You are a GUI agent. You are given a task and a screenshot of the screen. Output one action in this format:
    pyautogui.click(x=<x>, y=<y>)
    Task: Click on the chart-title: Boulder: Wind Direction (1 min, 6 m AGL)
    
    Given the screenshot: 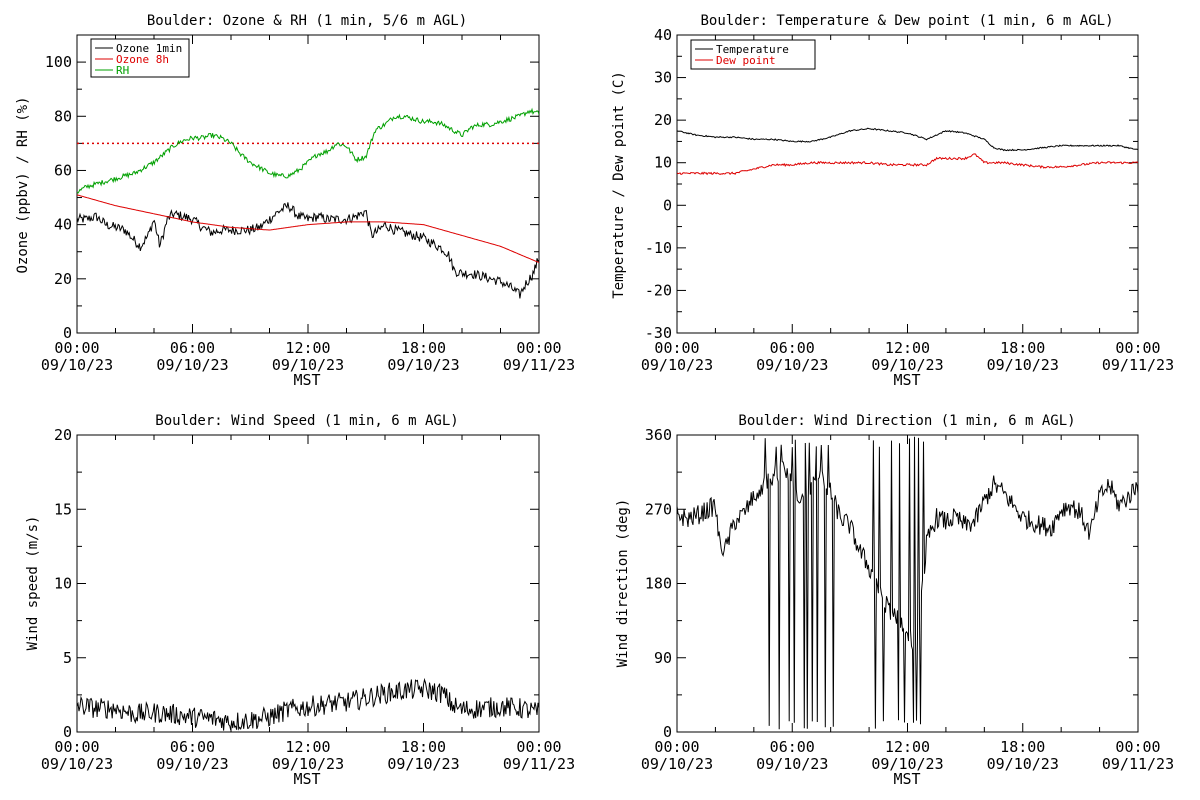 What is the action you would take?
    pyautogui.click(x=906, y=421)
    